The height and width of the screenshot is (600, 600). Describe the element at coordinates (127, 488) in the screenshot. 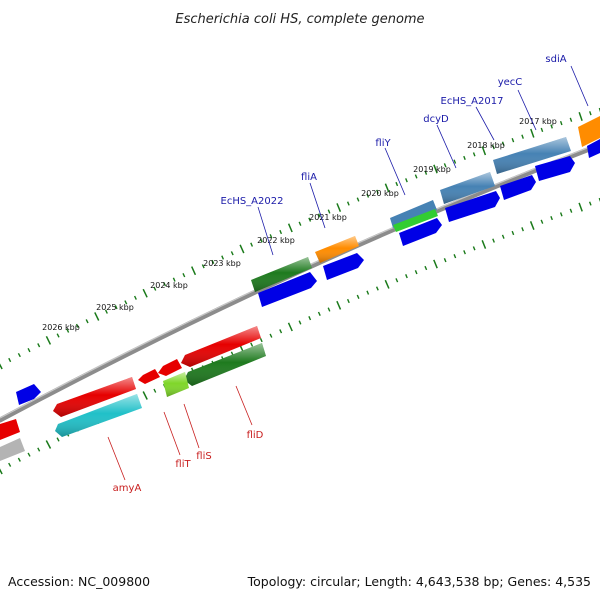

I see `gene-label-amyA: amyA` at that location.